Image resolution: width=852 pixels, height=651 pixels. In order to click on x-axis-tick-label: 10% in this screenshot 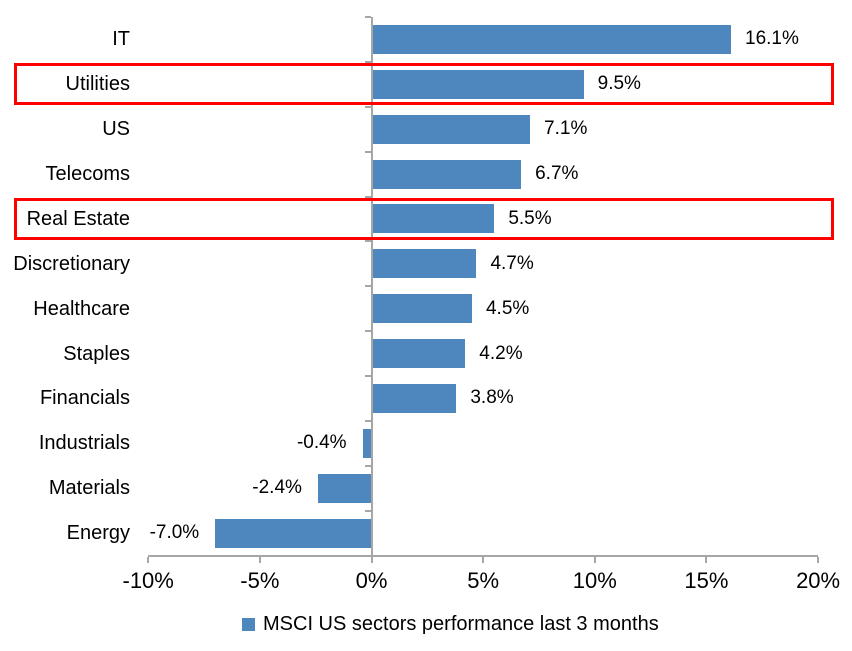, I will do `click(594, 580)`.